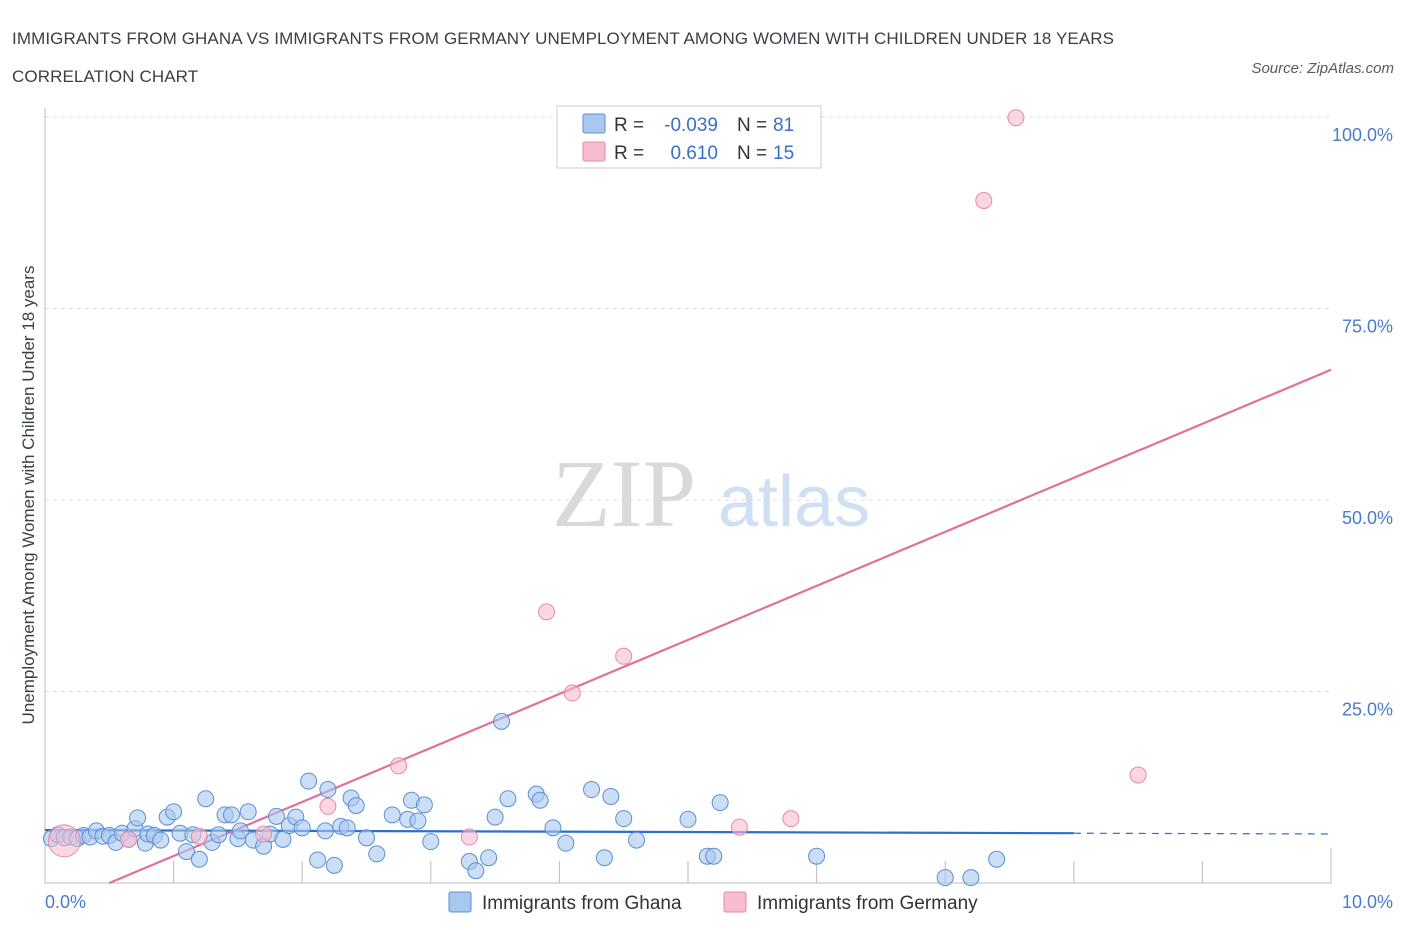 The height and width of the screenshot is (930, 1406). What do you see at coordinates (624, 493) in the screenshot?
I see `watermark-zip: ZIP` at bounding box center [624, 493].